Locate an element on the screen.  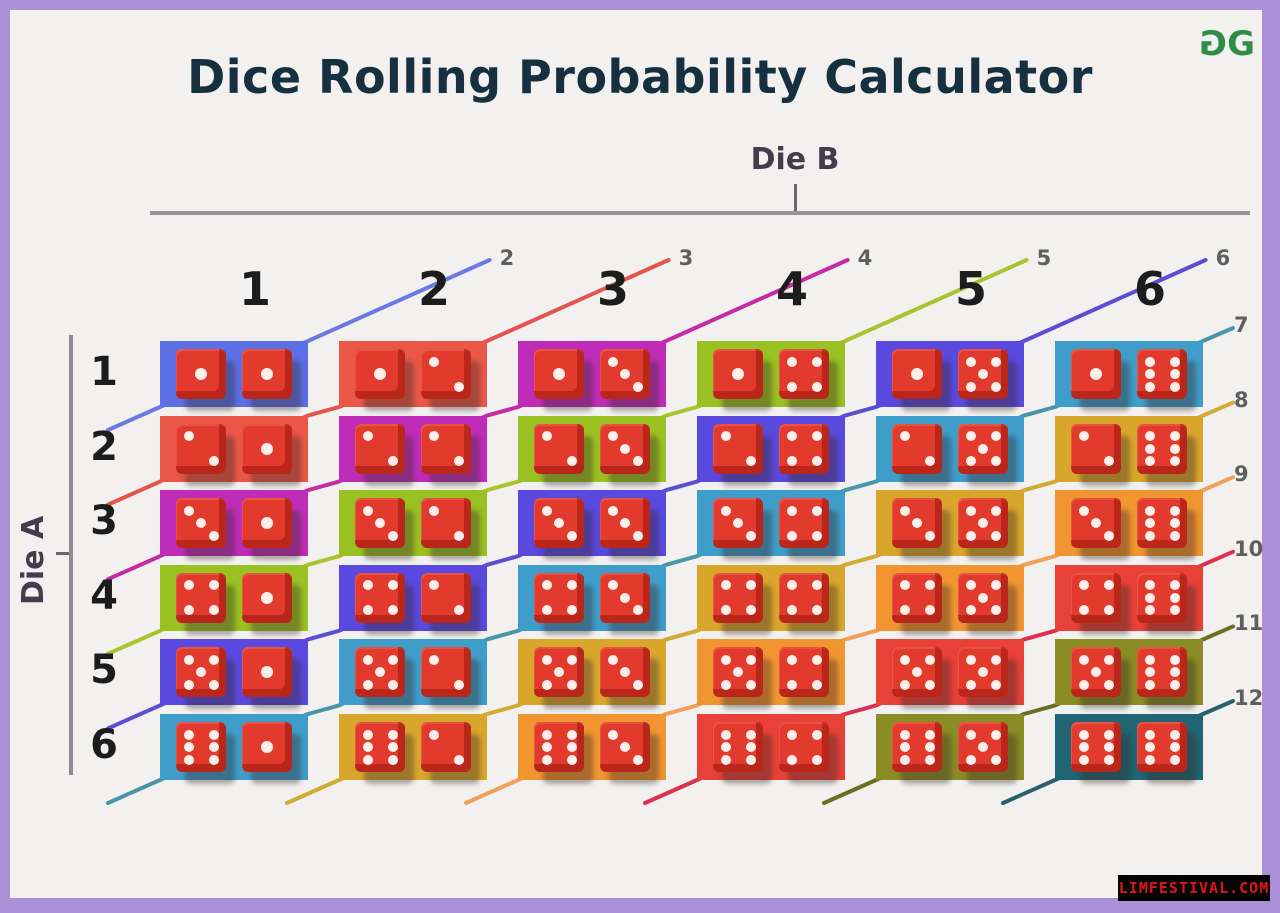
cell-a1-b5-sum6 is located at coordinates (950, 374).